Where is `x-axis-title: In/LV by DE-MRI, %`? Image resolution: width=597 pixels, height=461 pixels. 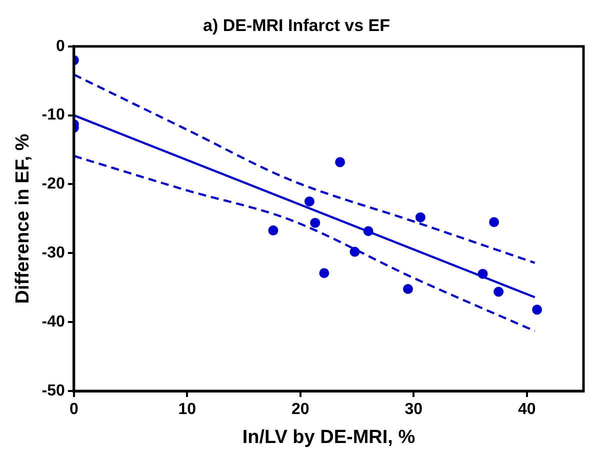 x-axis-title: In/LV by DE-MRI, % is located at coordinates (329, 437).